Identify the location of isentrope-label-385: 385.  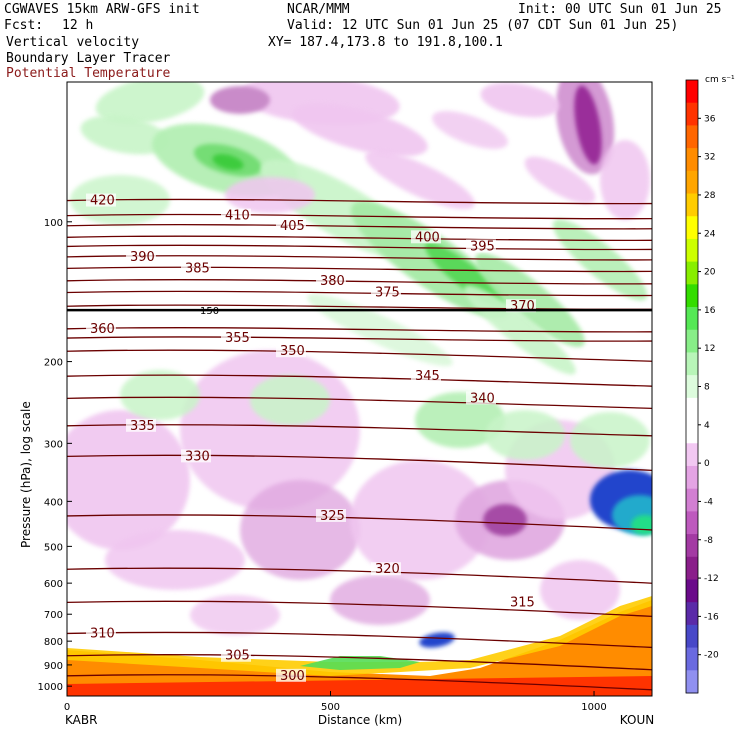
(197, 268).